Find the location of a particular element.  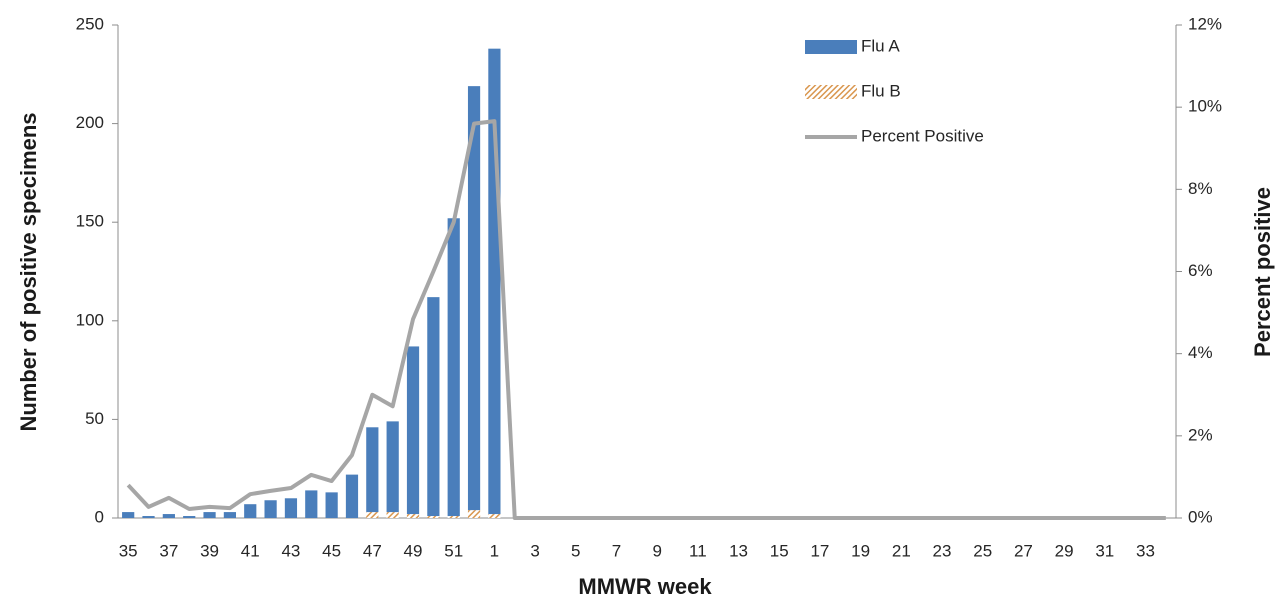

y-axis-title: Number of positive specimens is located at coordinates (28, 271).